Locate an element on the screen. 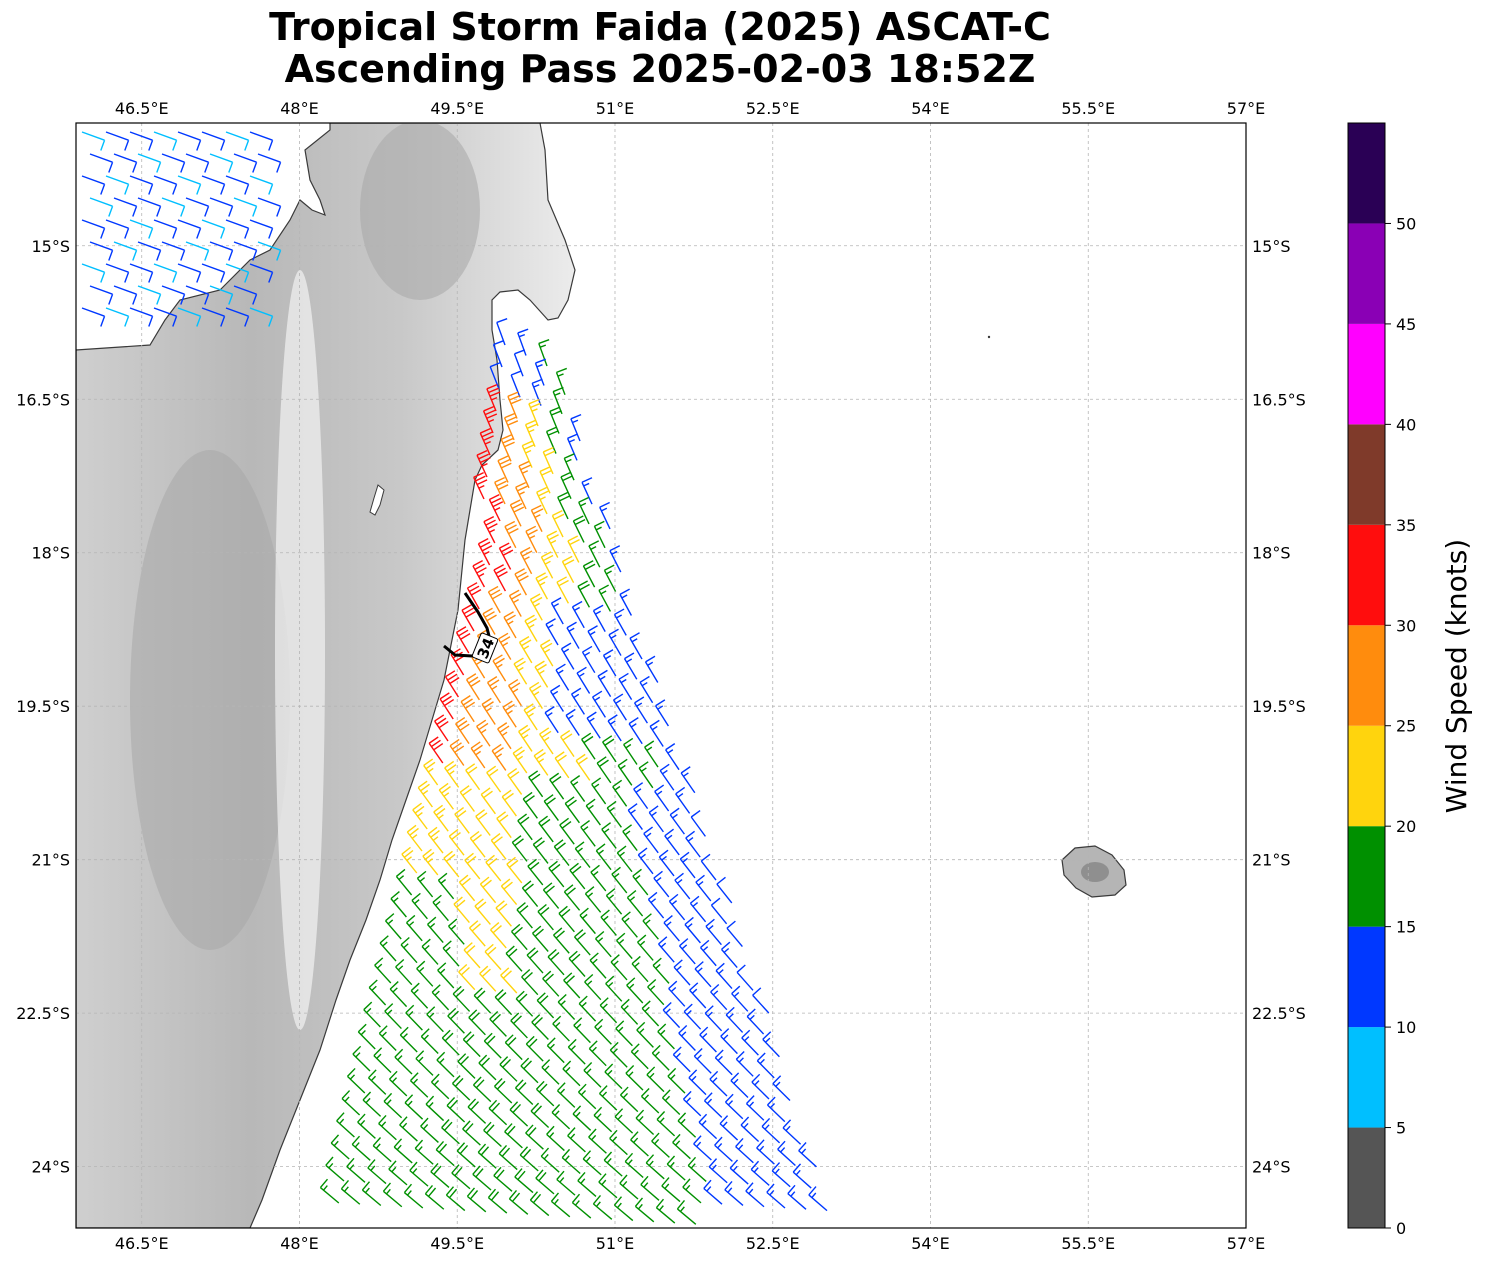 The image size is (1485, 1264). colorbar-bin is located at coordinates (1366, 173).